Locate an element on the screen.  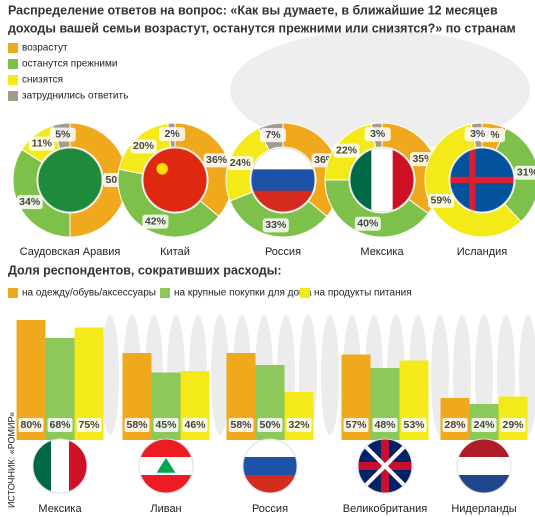
legend-label: на крупные покупки для дома is located at coordinates (243, 293).